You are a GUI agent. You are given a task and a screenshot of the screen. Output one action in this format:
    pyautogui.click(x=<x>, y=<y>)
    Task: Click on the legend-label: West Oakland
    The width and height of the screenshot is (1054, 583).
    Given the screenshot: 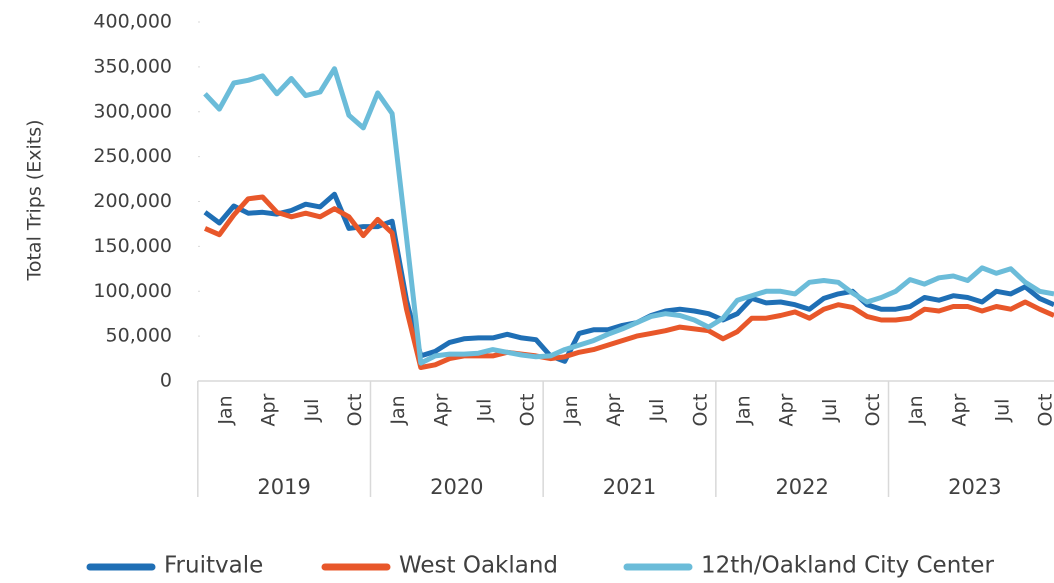 What is the action you would take?
    pyautogui.click(x=478, y=566)
    